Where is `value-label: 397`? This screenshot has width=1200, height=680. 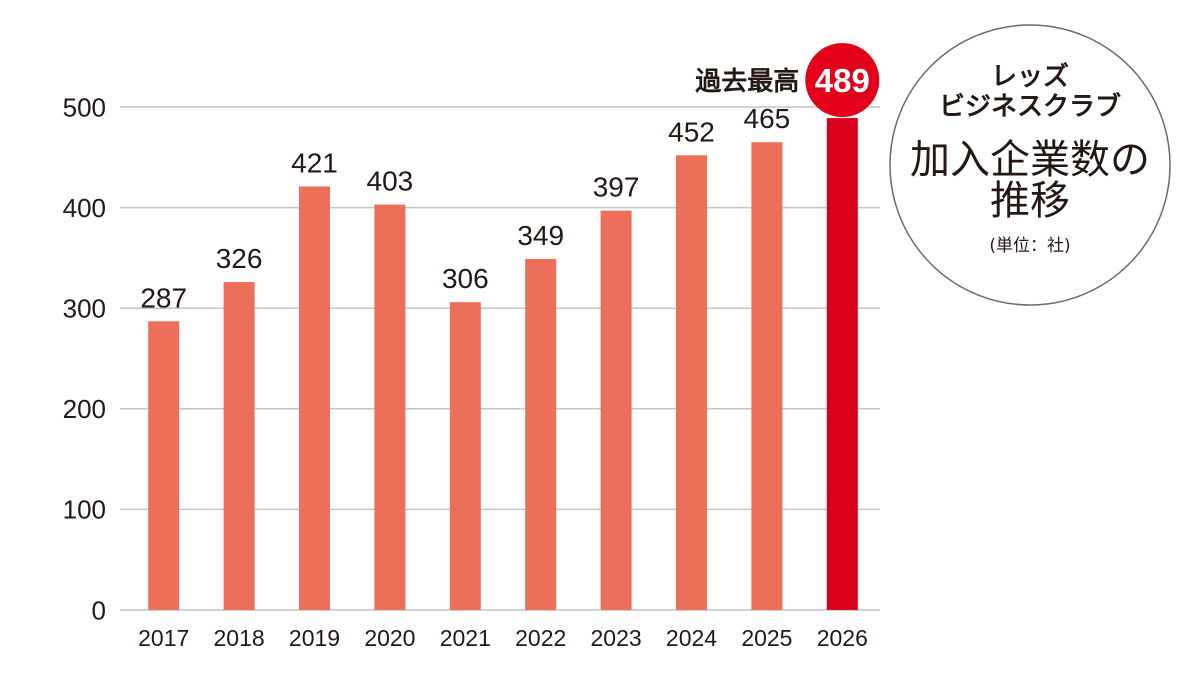
value-label: 397 is located at coordinates (616, 187).